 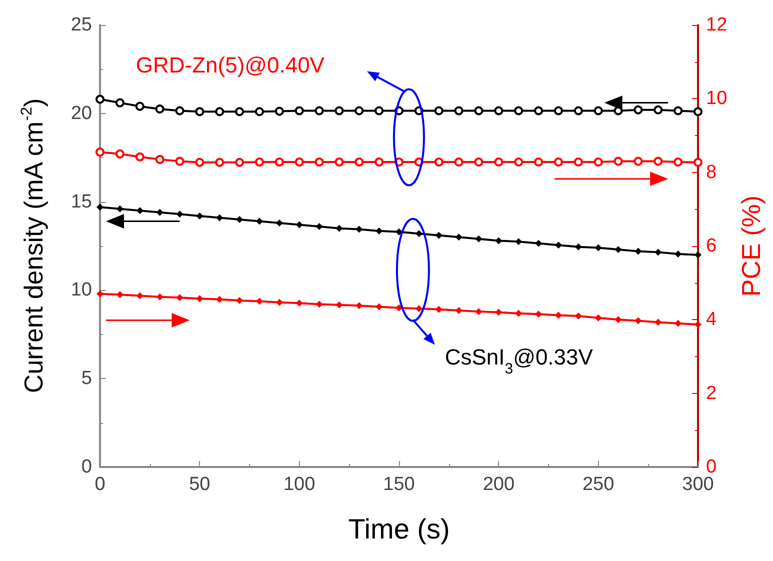 I want to click on y2-tick-label: 10, so click(x=717, y=99).